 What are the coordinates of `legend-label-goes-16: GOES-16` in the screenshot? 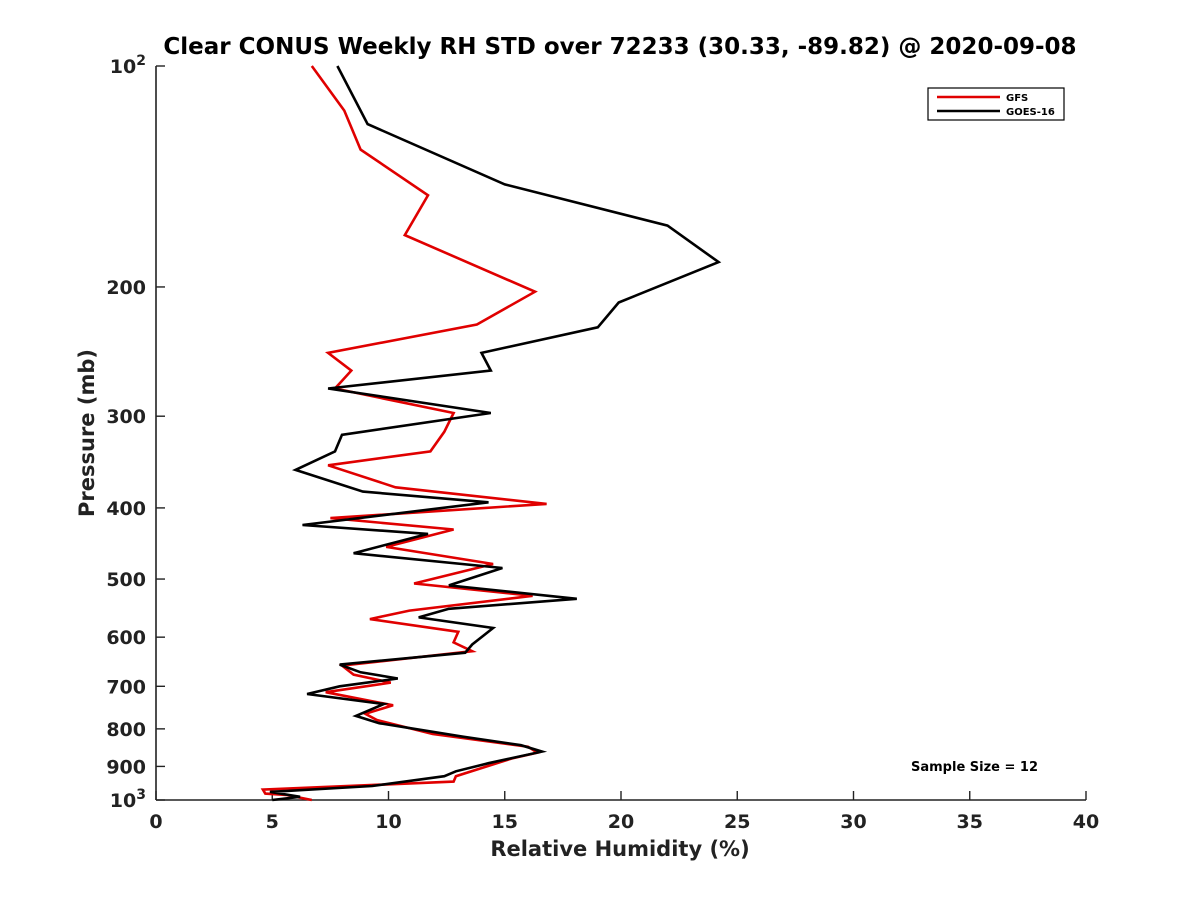 It's located at (1030, 112).